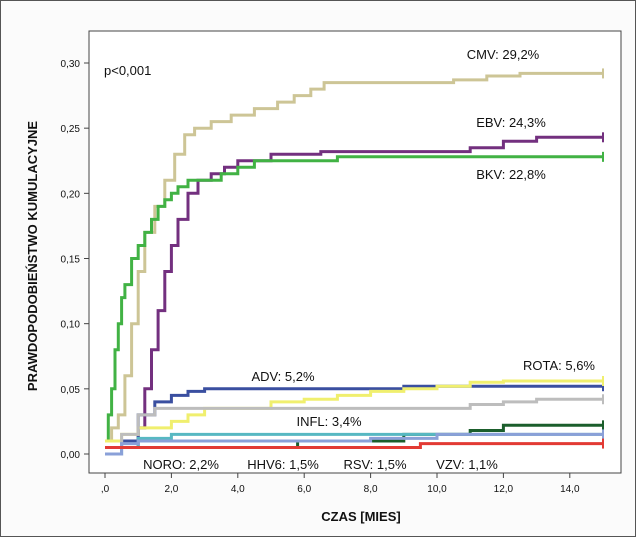  I want to click on y-tick-label: 0,30, so click(71, 64).